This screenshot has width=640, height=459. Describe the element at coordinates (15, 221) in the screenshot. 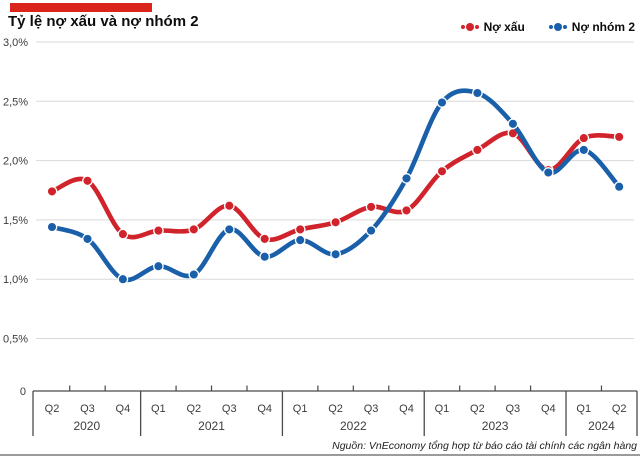

I see `y-tick-label: 1,5%` at that location.